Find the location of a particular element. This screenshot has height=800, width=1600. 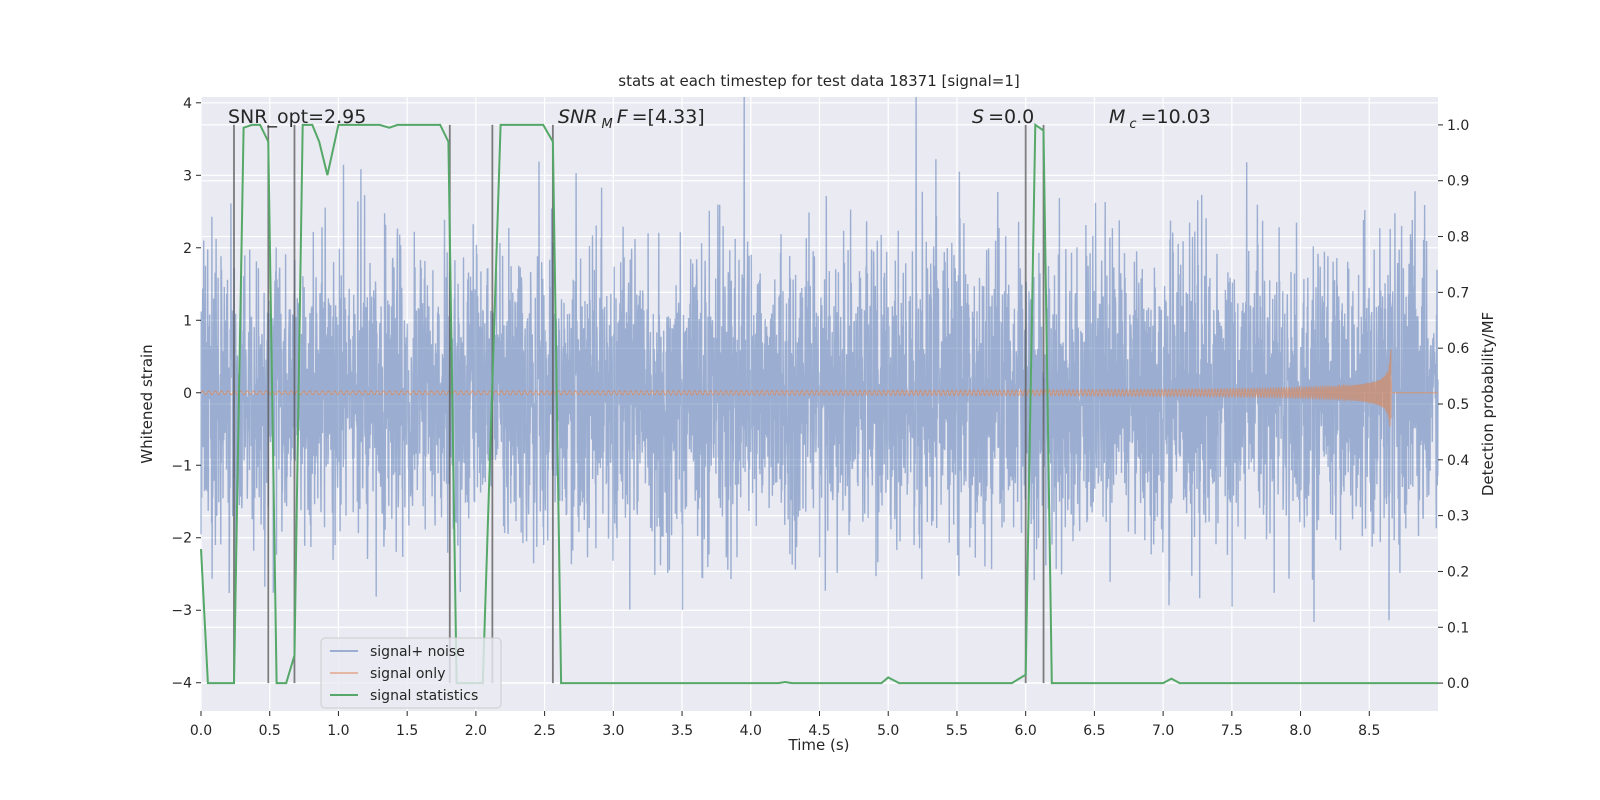

legend-label-signal: signal only is located at coordinates (407, 674).